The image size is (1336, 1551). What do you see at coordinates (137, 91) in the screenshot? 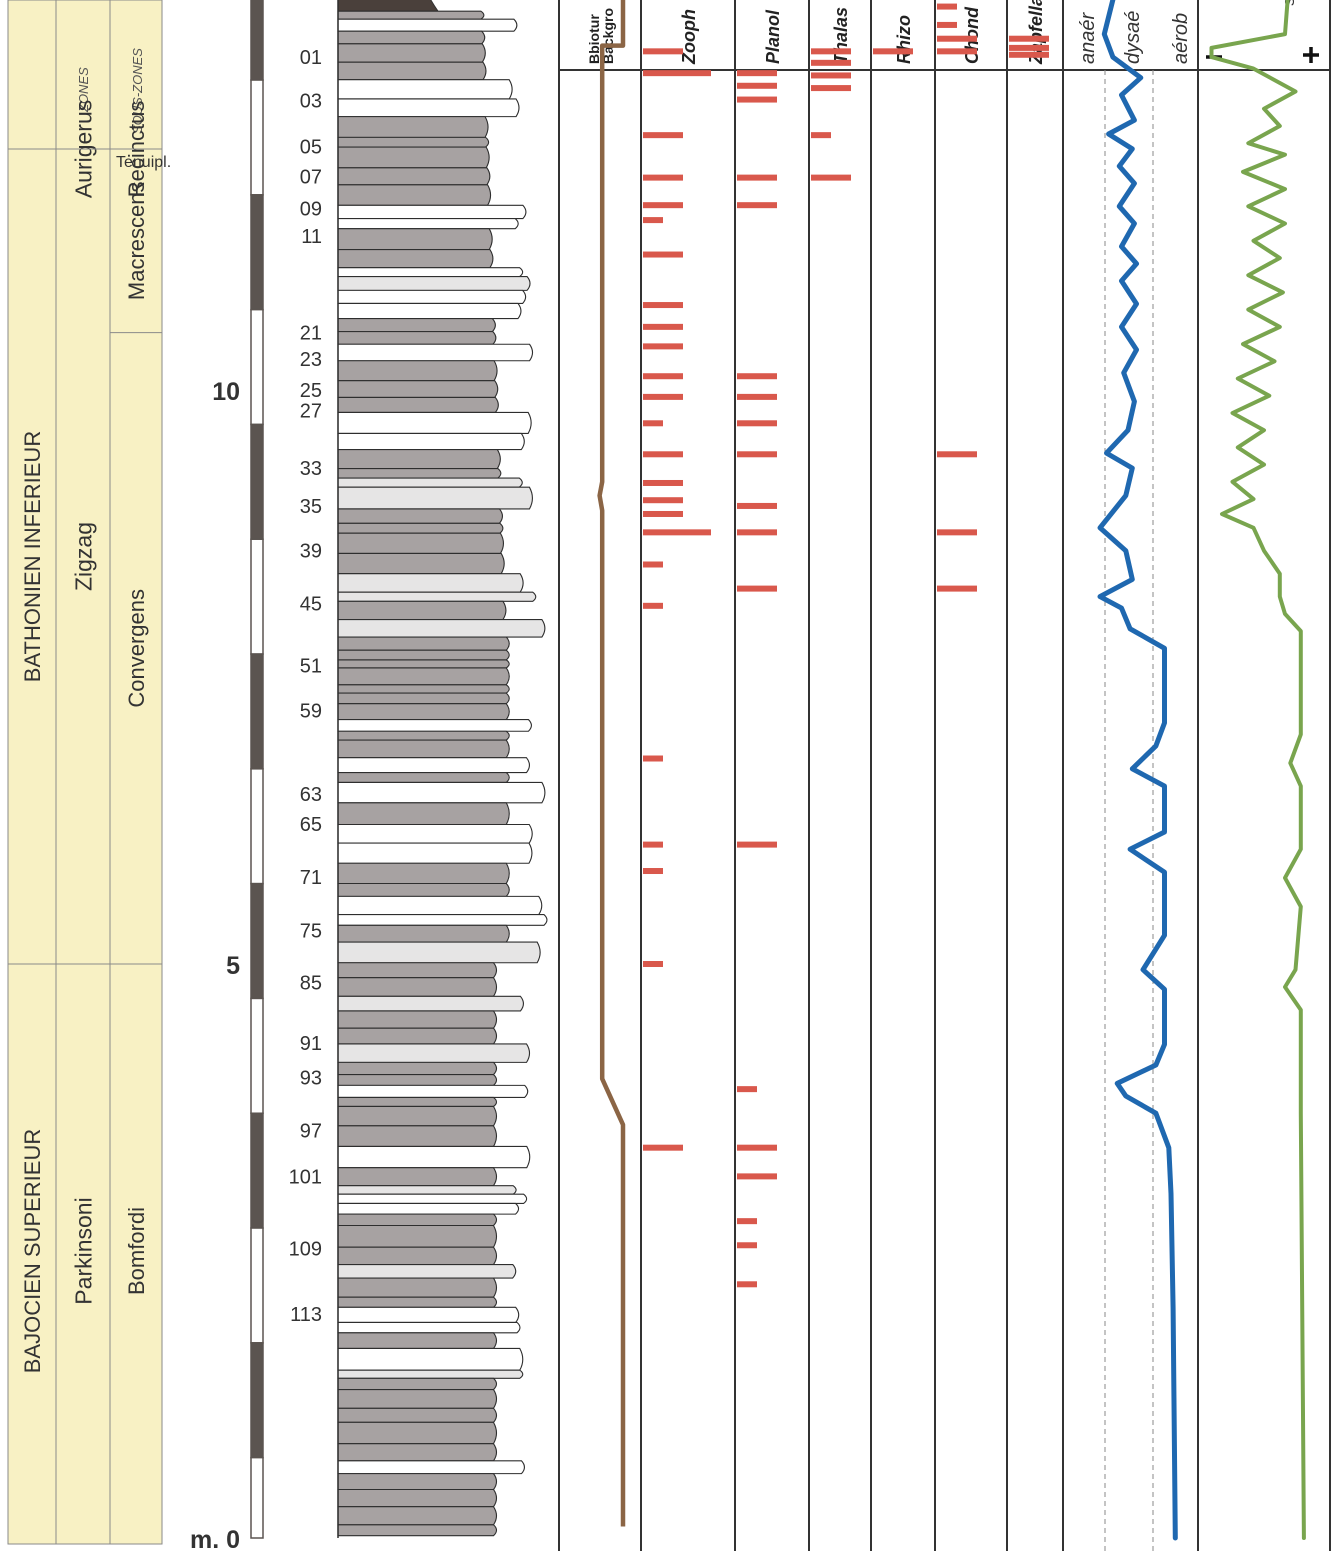
I see `subzones-header: SOUS-ZONES` at bounding box center [137, 91].